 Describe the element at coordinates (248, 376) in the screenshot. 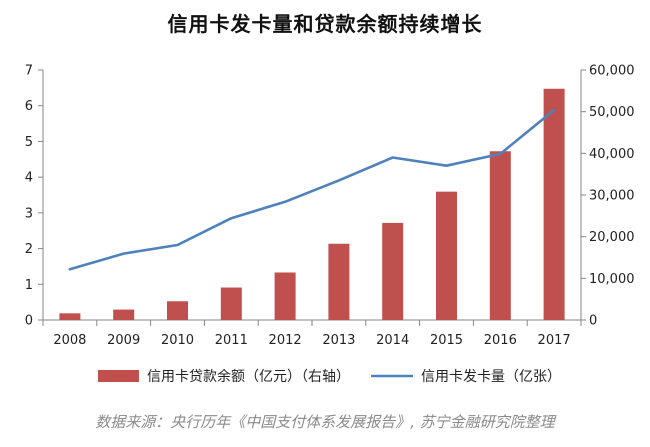

I see `legend-bar-label: 信用卡贷款余额（亿元）（右轴）` at that location.